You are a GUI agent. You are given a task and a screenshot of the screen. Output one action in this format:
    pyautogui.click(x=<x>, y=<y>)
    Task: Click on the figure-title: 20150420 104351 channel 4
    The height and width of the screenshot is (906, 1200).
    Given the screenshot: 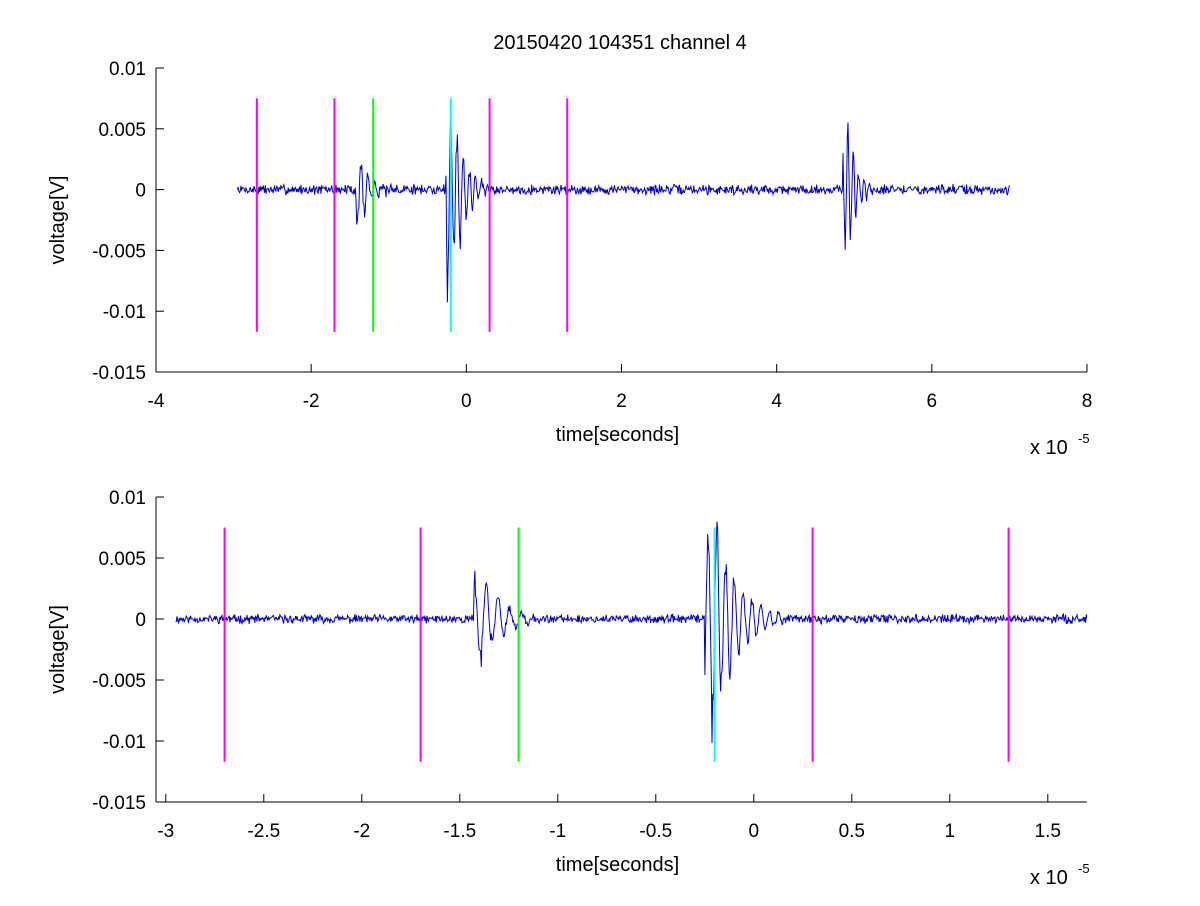 What is the action you would take?
    pyautogui.click(x=620, y=43)
    